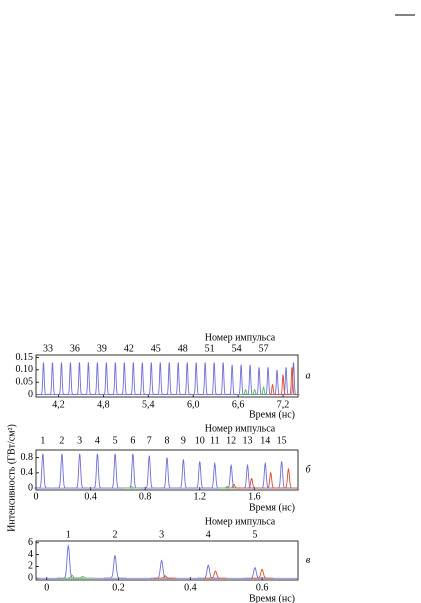 The image size is (421, 603). Describe the element at coordinates (193, 404) in the screenshot. I see `x-tick-label: 6,0` at that location.